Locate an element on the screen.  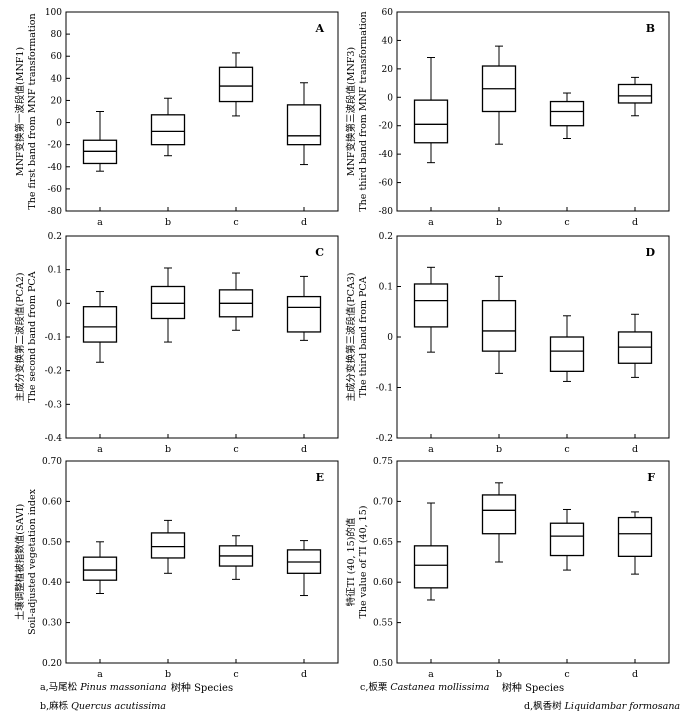
y-tick-label: -80 is located at coordinates (55, 212).